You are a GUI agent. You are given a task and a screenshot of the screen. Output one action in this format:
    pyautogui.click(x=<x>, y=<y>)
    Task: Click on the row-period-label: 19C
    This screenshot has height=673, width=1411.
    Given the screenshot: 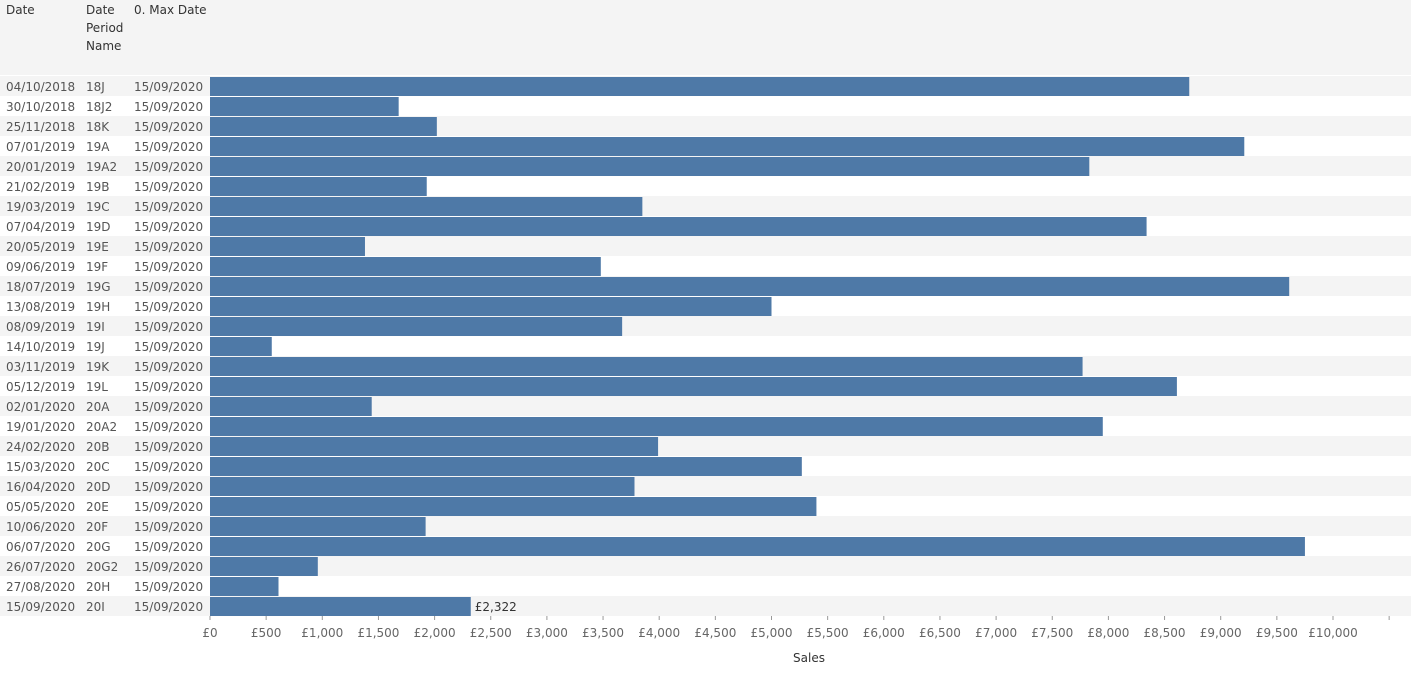 What is the action you would take?
    pyautogui.click(x=98, y=207)
    